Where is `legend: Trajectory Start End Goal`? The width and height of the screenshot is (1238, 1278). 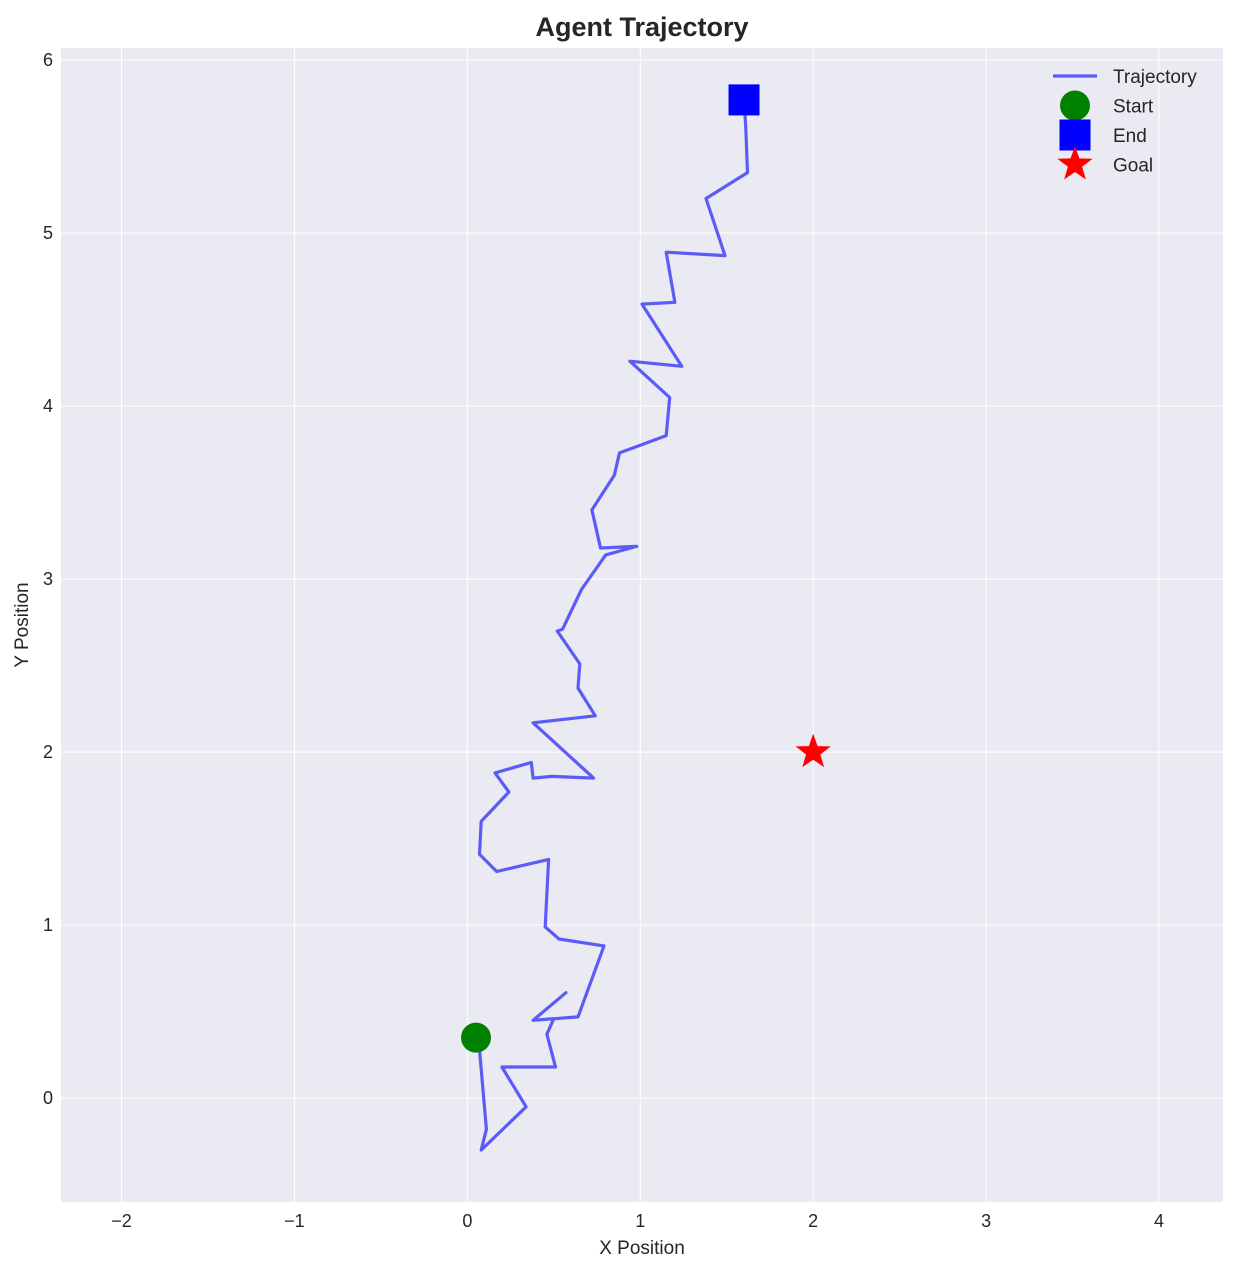
legend: Trajectory Start End Goal is located at coordinates (1125, 123).